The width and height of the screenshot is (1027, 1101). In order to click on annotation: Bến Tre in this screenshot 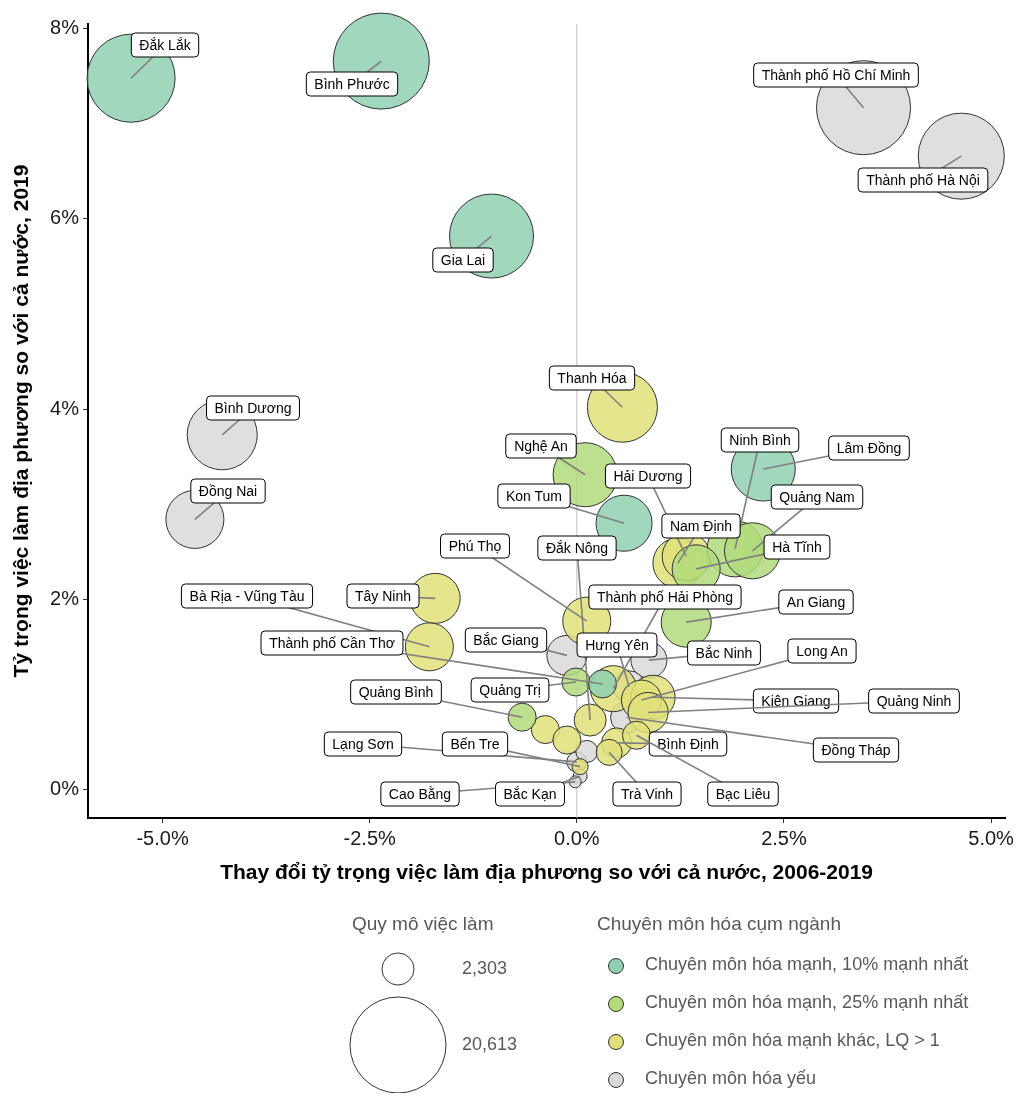, I will do `click(475, 743)`.